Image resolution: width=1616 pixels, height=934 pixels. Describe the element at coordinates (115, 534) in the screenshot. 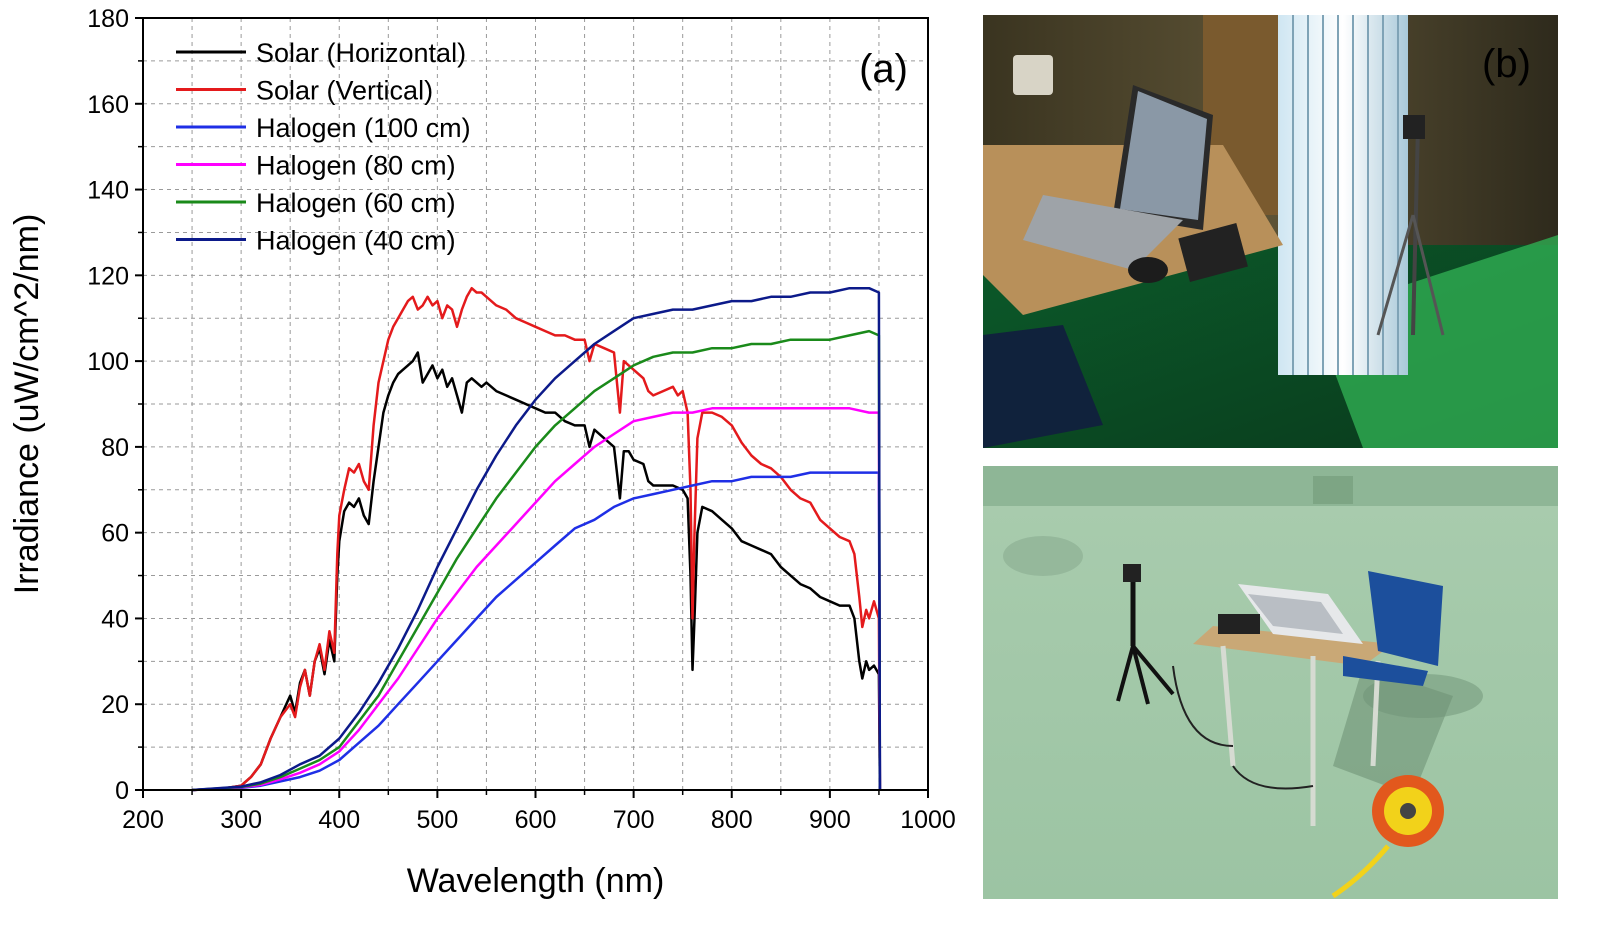

I see `y-tick-label: 60` at that location.